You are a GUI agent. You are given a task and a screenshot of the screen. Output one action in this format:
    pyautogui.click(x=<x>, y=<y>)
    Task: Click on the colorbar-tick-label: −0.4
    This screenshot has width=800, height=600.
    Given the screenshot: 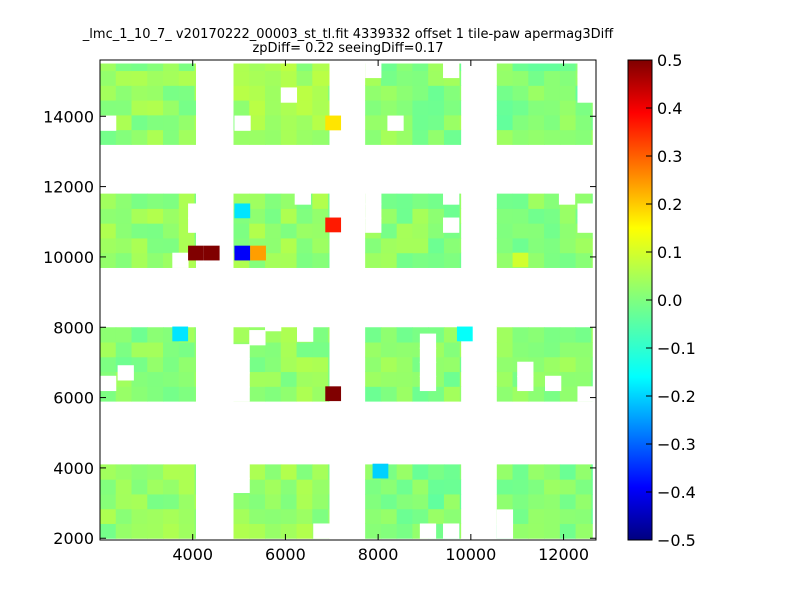 What is the action you would take?
    pyautogui.click(x=676, y=492)
    